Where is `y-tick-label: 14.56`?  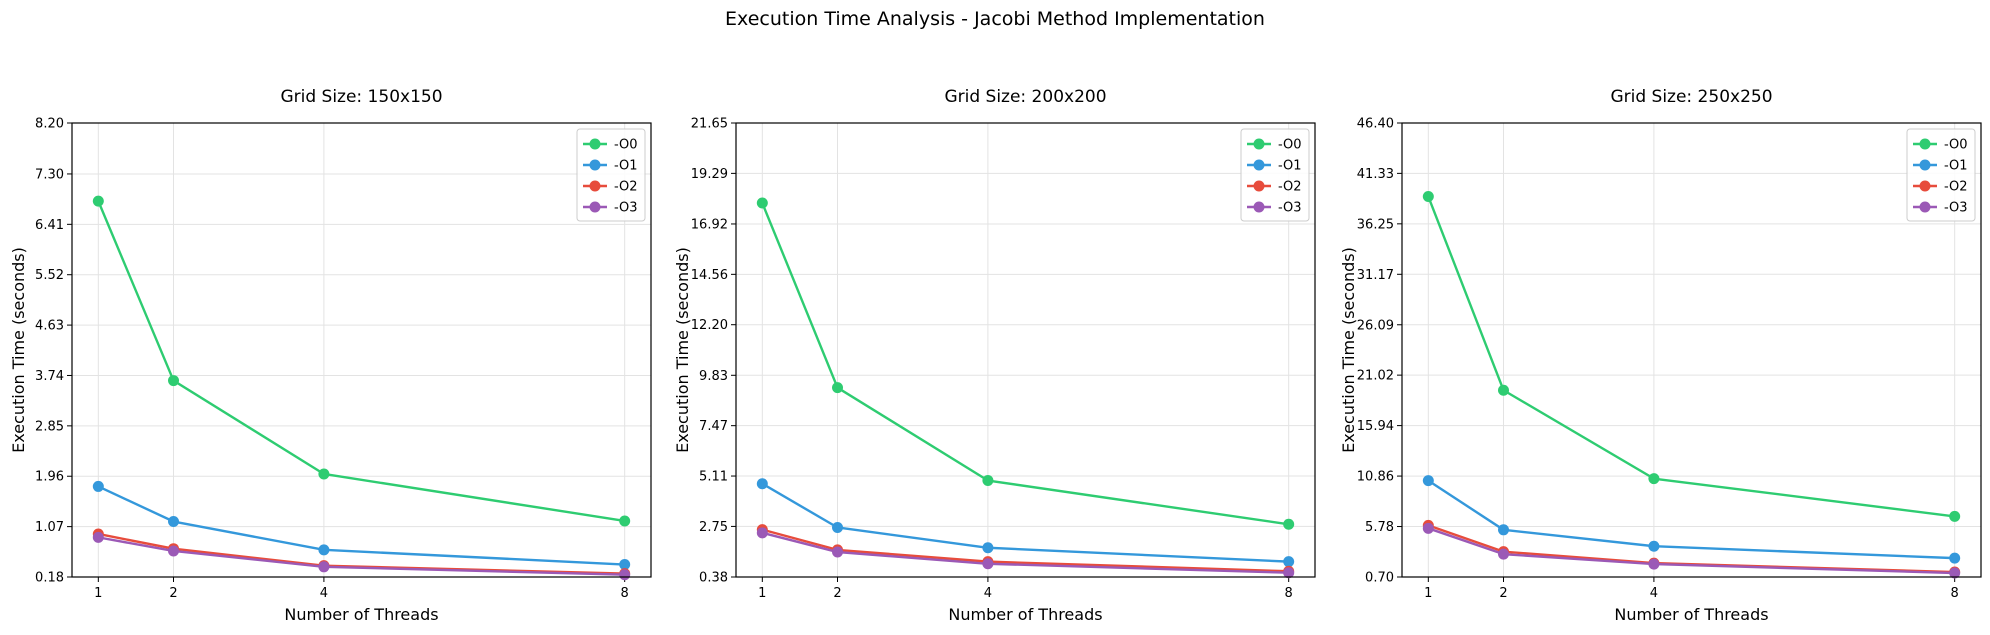
y-tick-label: 14.56 is located at coordinates (709, 275).